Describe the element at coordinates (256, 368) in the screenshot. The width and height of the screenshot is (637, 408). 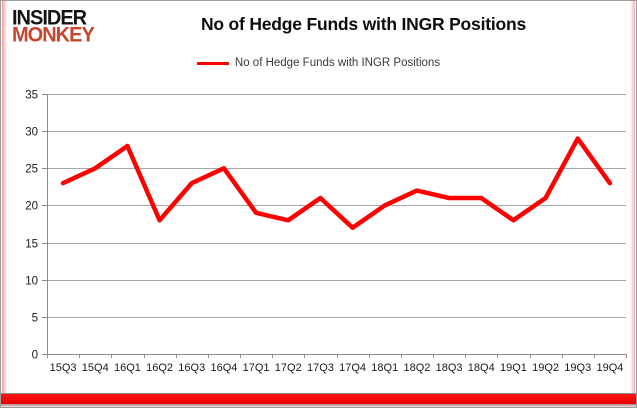
I see `x-axis-label: 17Q1` at that location.